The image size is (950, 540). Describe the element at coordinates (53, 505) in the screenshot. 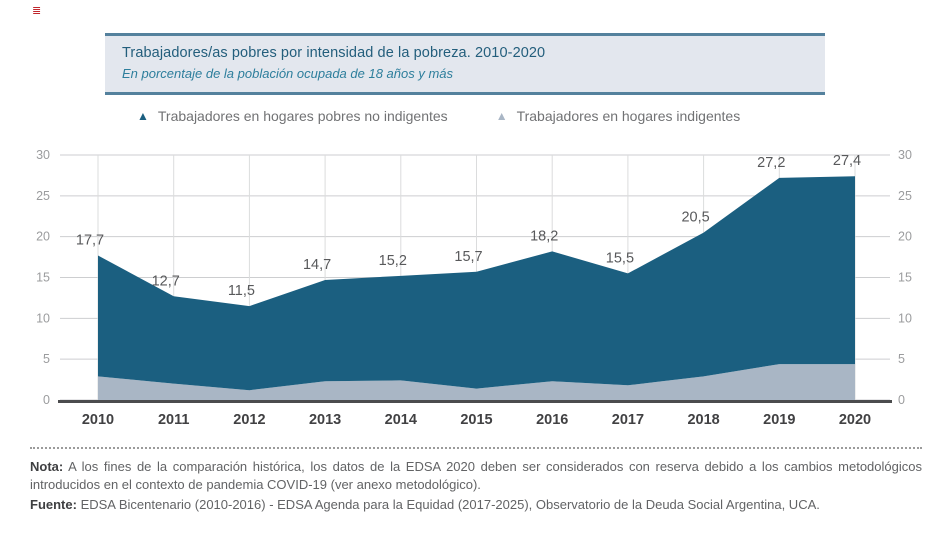

I see `source-label: Fuente:` at that location.